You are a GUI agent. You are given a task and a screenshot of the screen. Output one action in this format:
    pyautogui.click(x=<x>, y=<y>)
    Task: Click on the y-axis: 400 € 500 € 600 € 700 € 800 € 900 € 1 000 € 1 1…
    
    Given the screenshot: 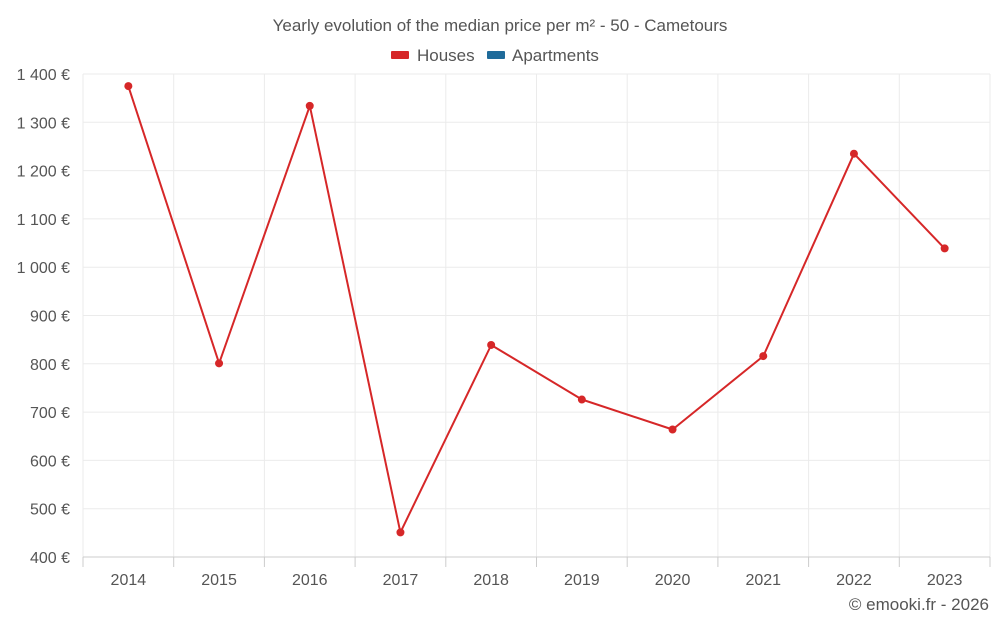 What is the action you would take?
    pyautogui.click(x=43, y=317)
    